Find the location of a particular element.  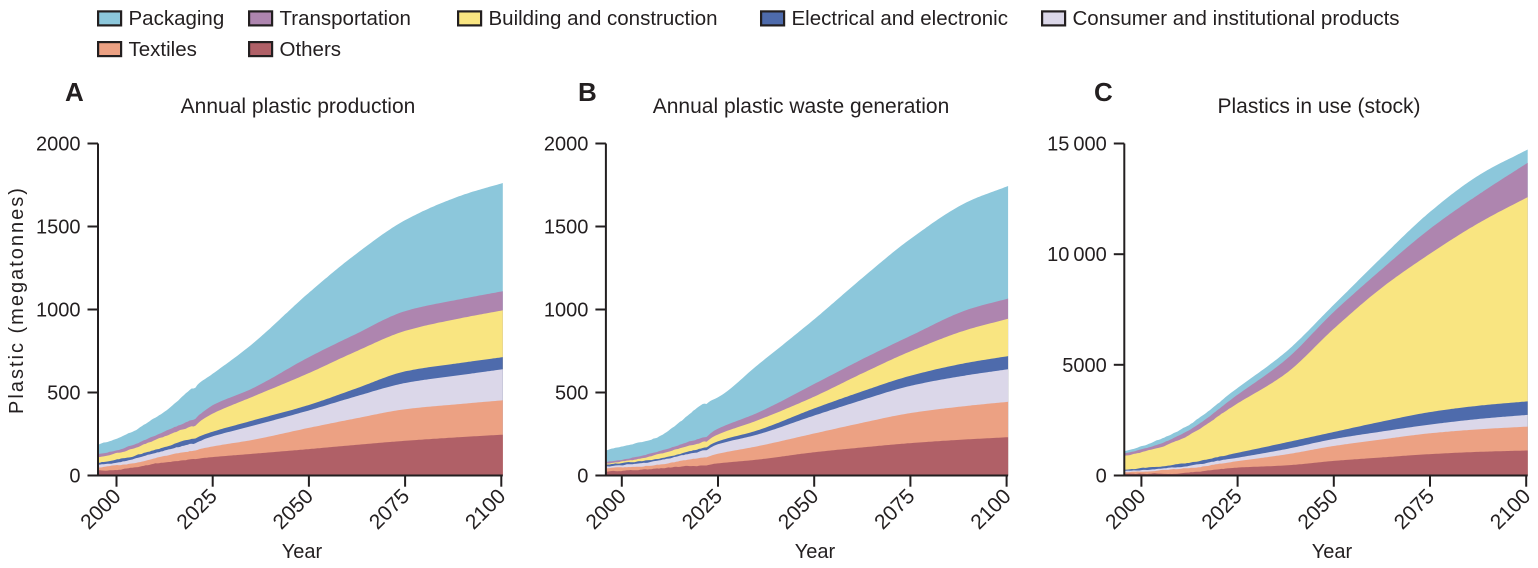

svg-text: C is located at coordinates (1103, 92).